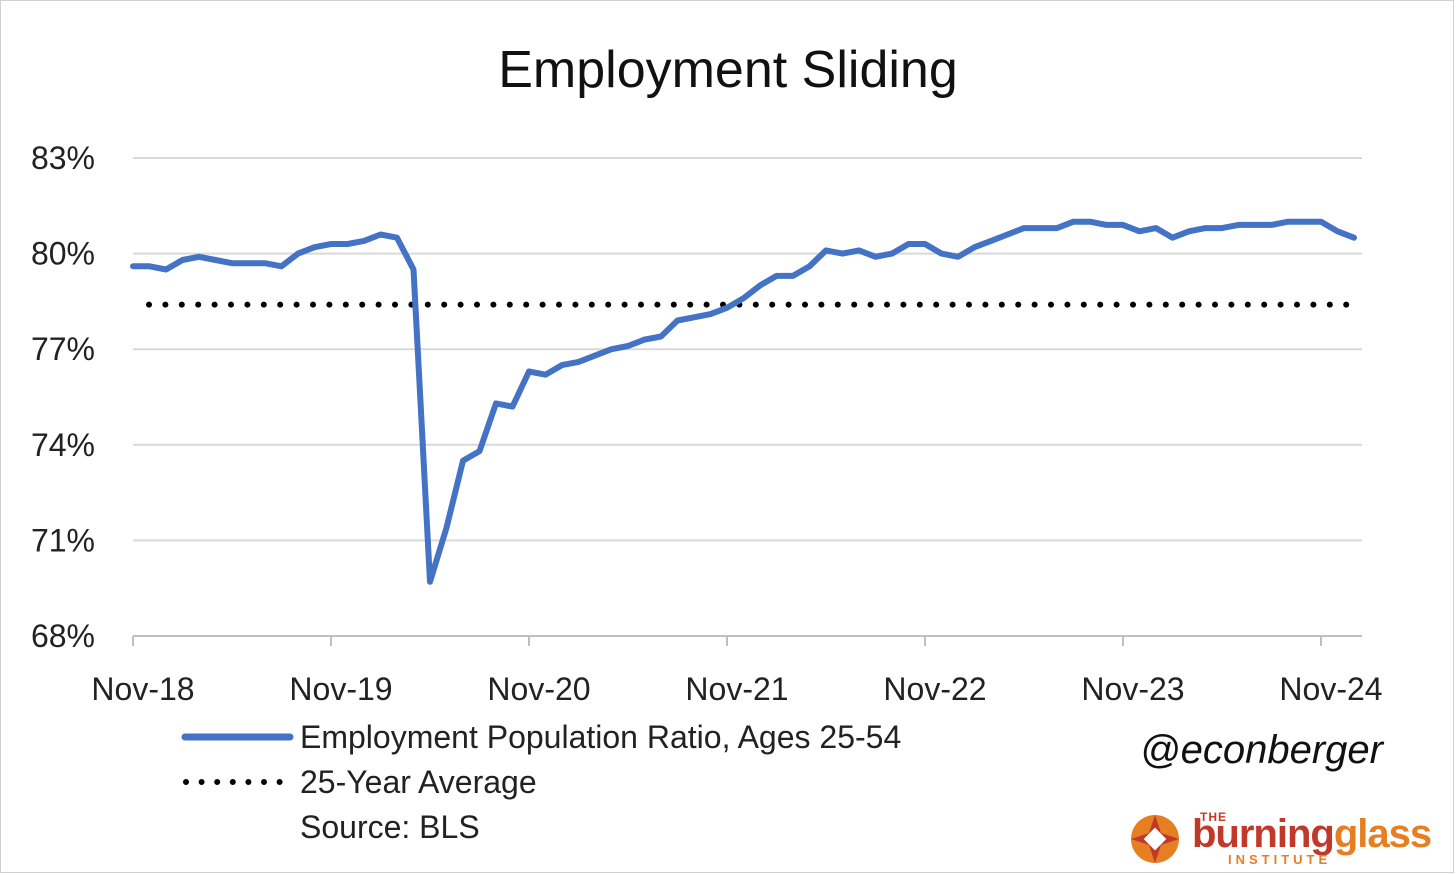 The height and width of the screenshot is (875, 1456). I want to click on source-note: Source: BLS, so click(390, 827).